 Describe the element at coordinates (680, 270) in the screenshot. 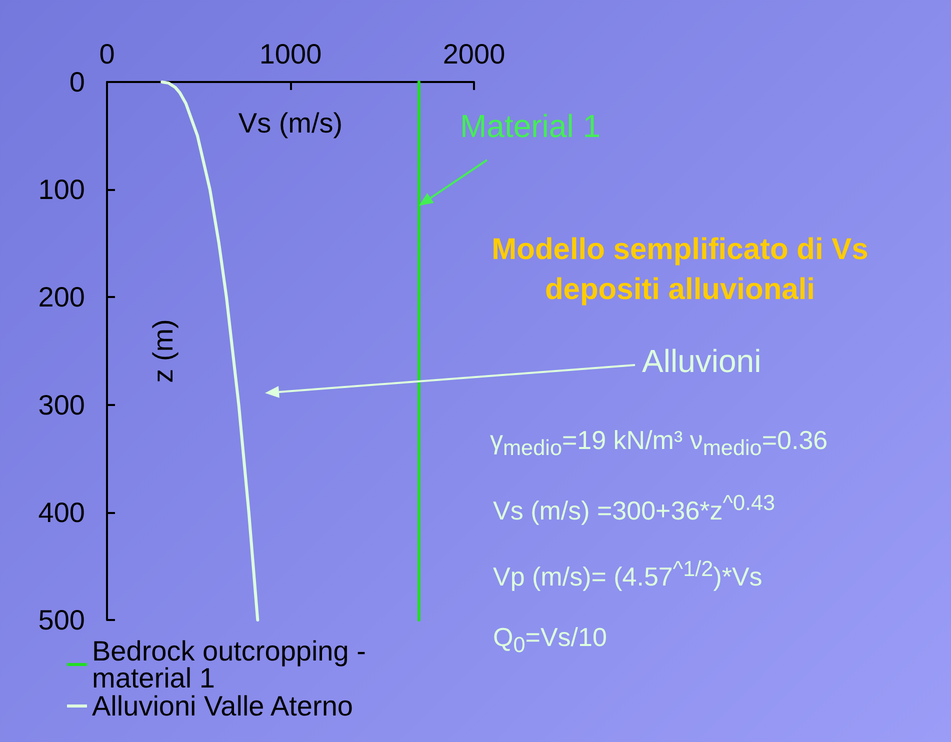

I see `text: Modello semplificato di Vs depositi alluvionali` at that location.